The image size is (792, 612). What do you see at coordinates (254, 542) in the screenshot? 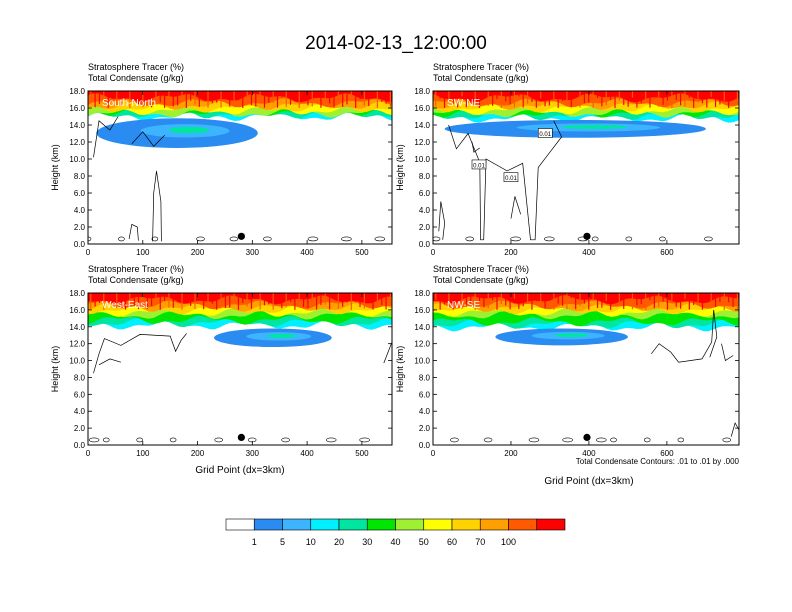
I see `colorbar-label: 1` at bounding box center [254, 542].